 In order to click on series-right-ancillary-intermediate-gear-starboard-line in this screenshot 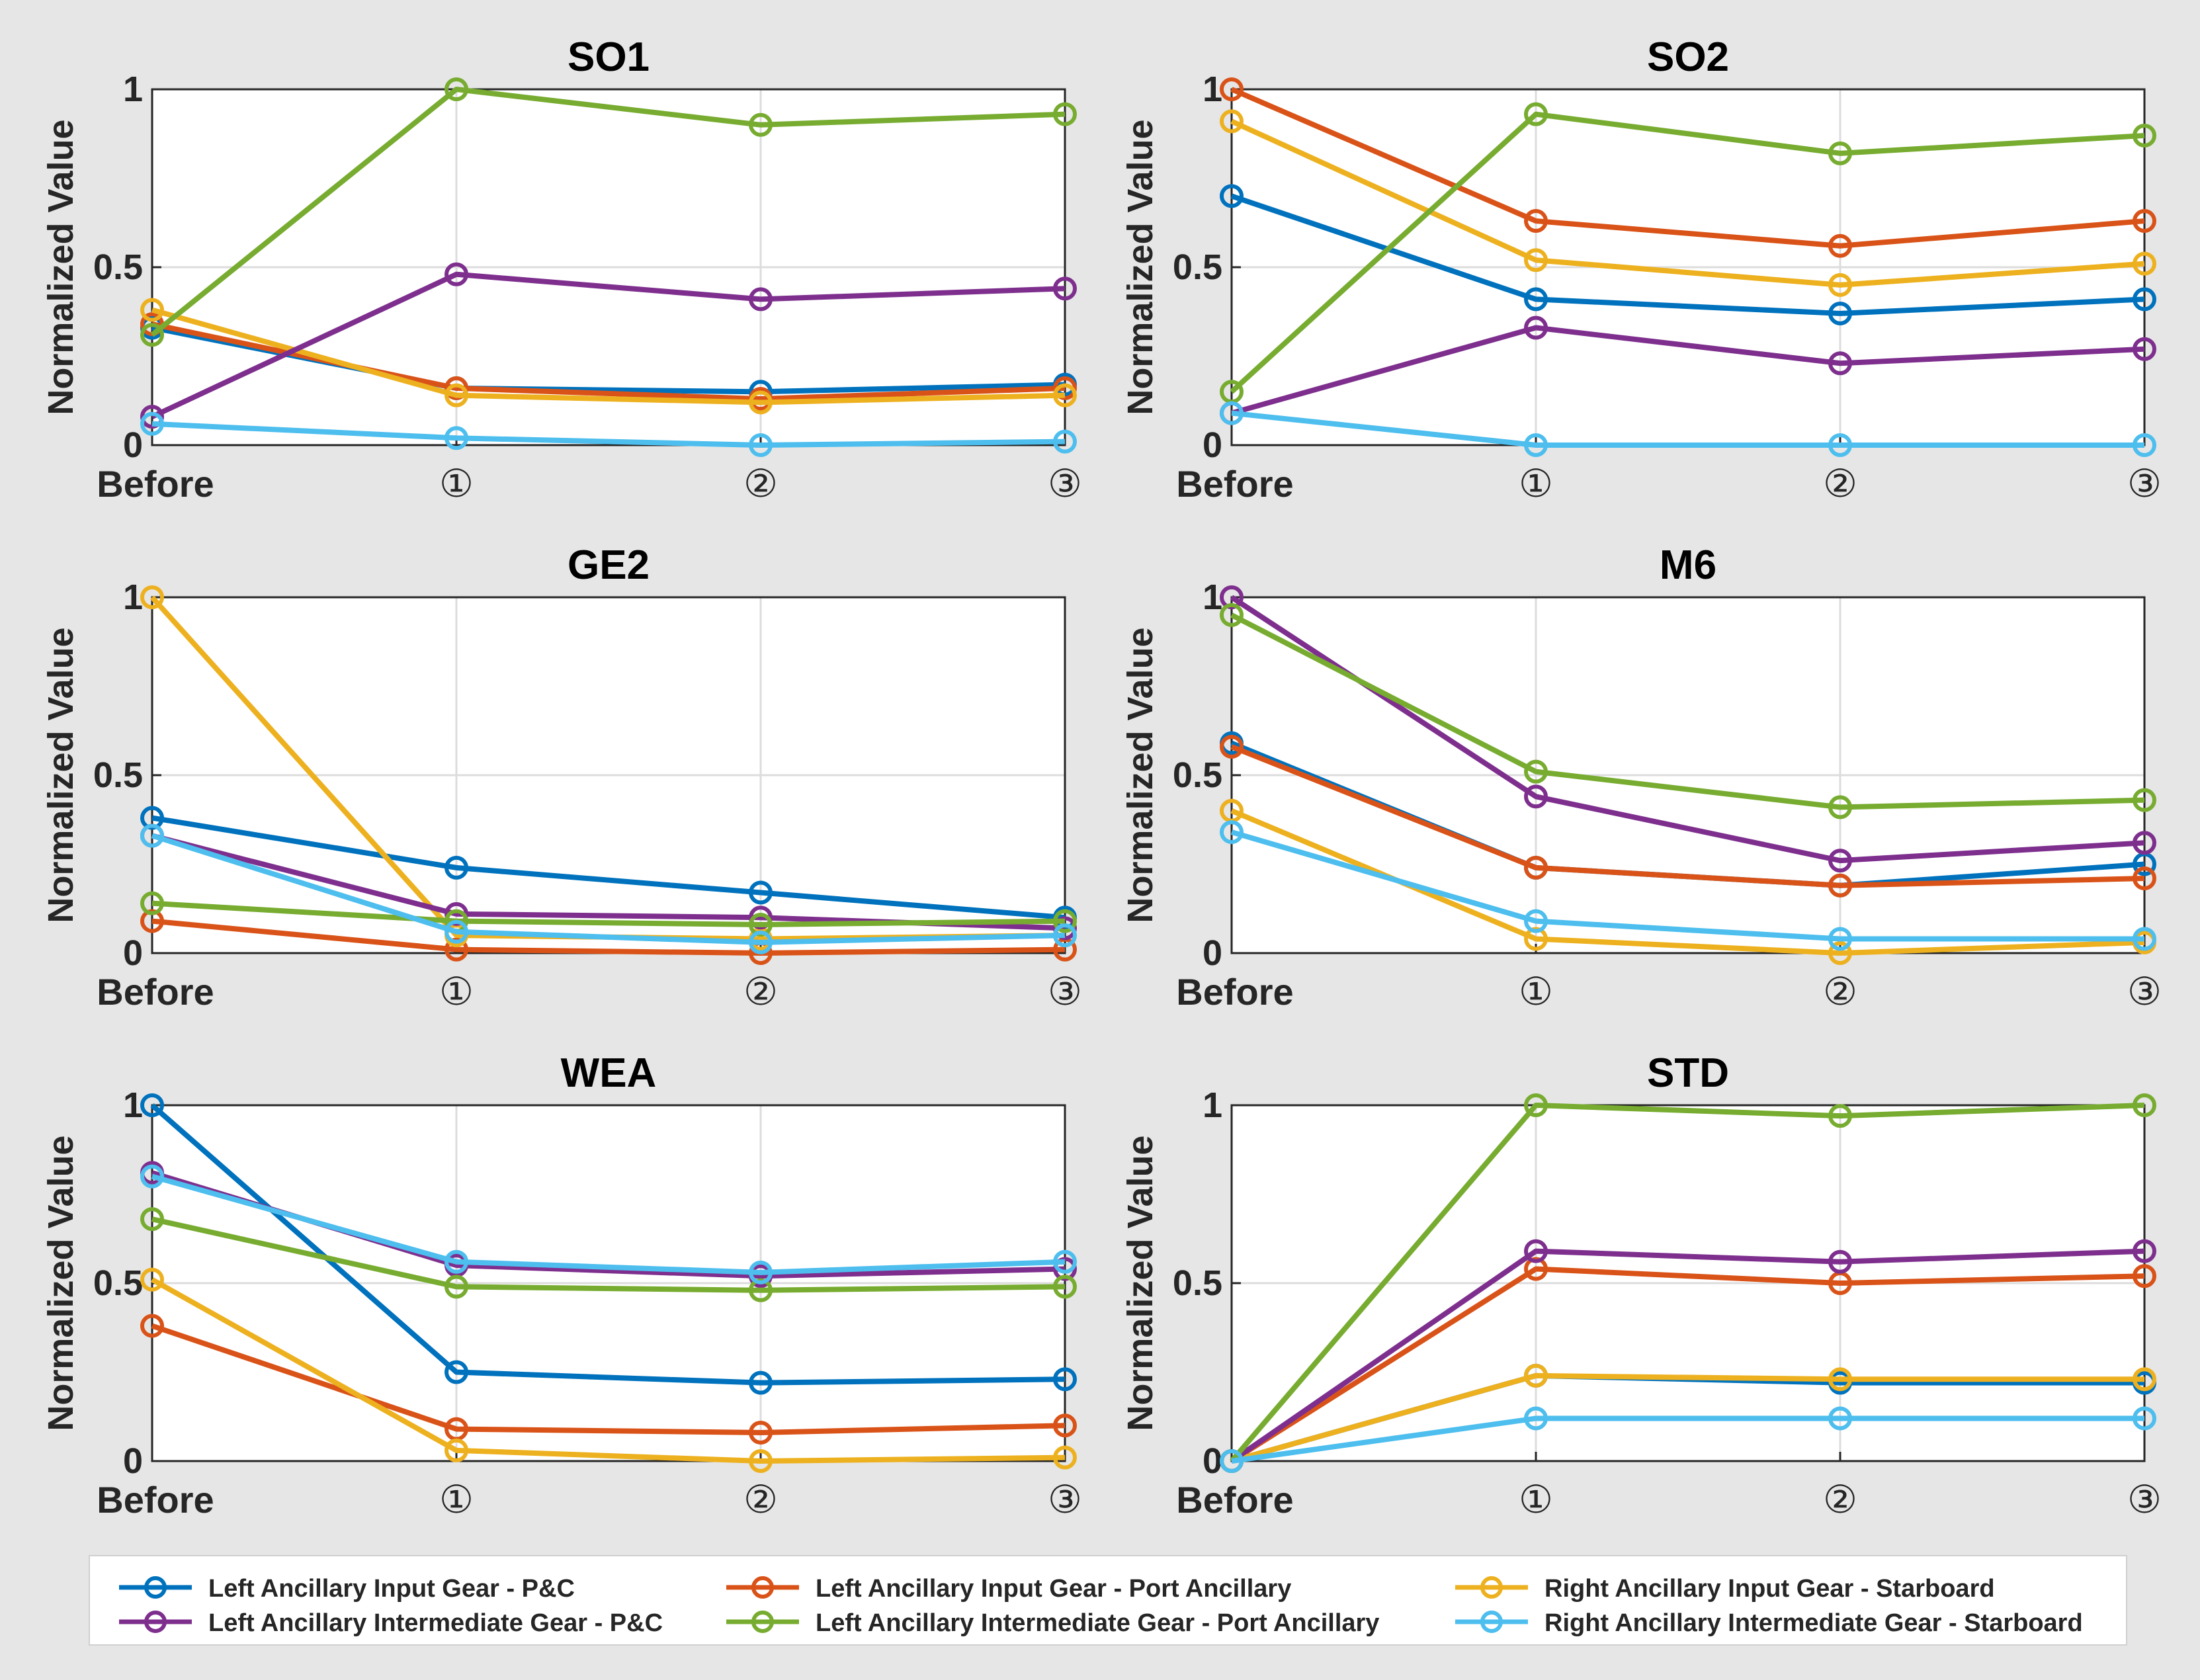, I will do `click(608, 1224)`.